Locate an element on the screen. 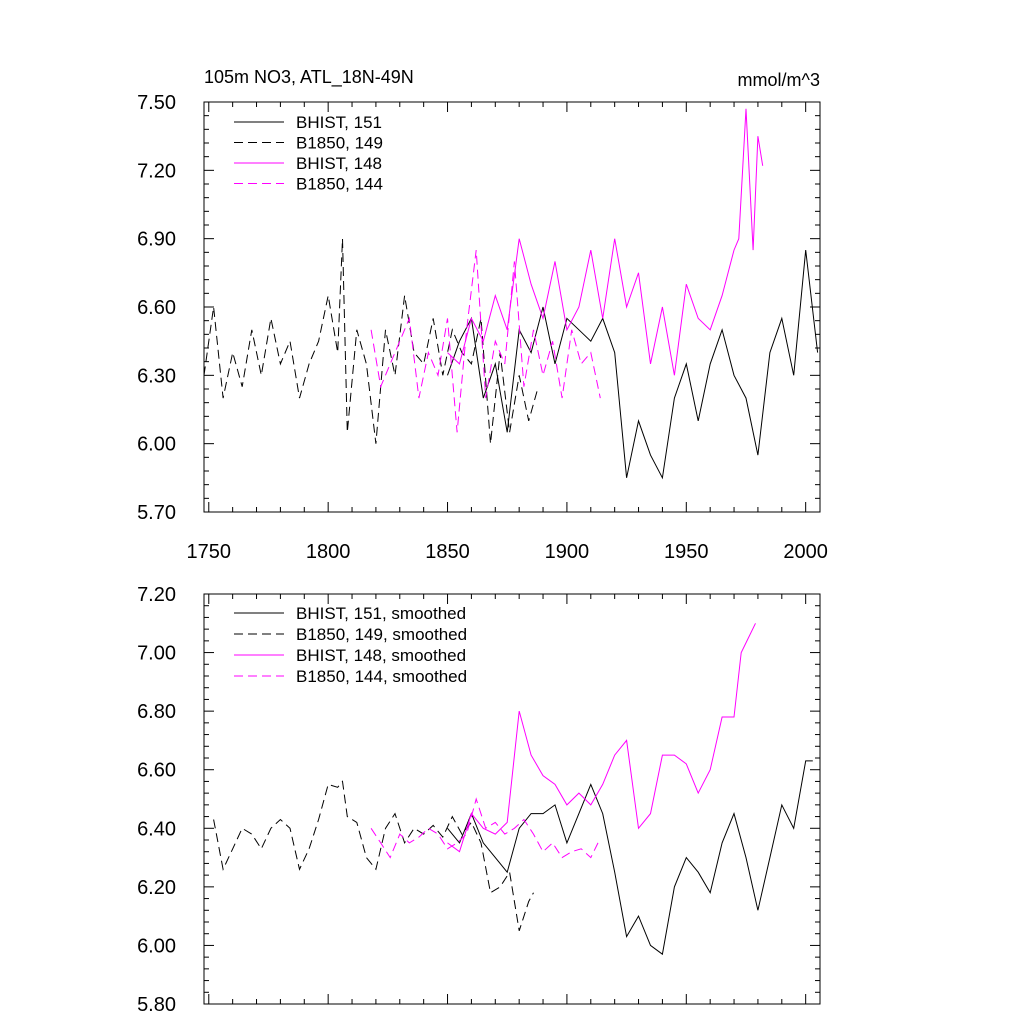 This screenshot has width=1024, height=1024. legend-label: BHIST, 148, smoothed is located at coordinates (381, 655).